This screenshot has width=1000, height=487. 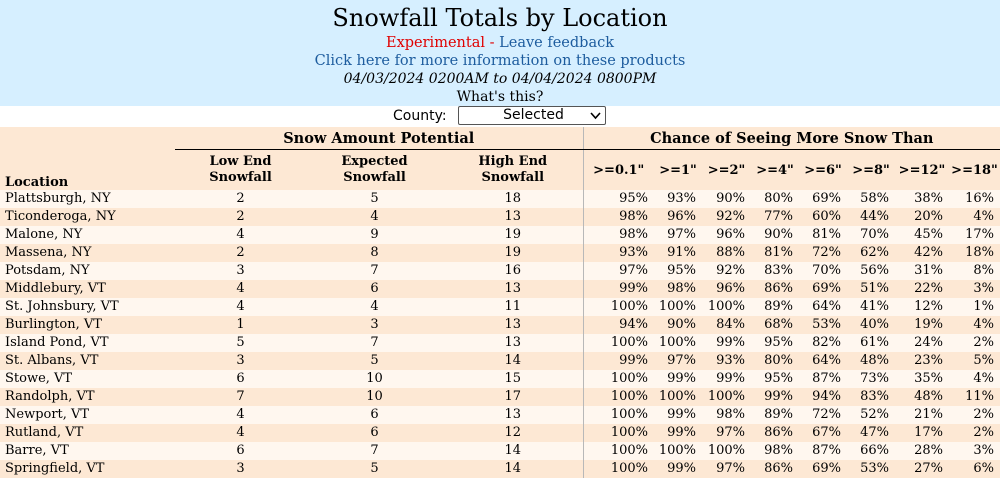 I want to click on leave-feedback-link: Leave feedback, so click(x=556, y=43).